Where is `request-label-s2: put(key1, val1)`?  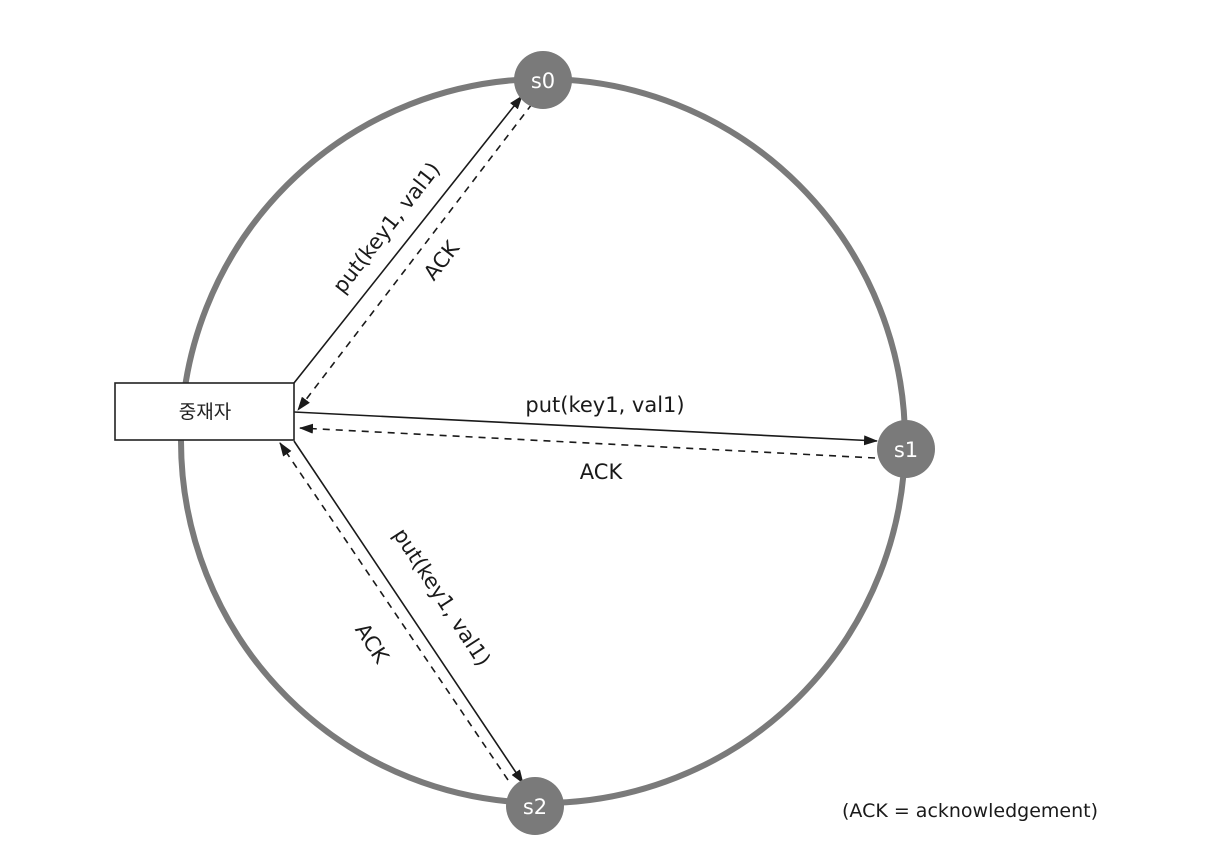 request-label-s2: put(key1, val1) is located at coordinates (441, 597).